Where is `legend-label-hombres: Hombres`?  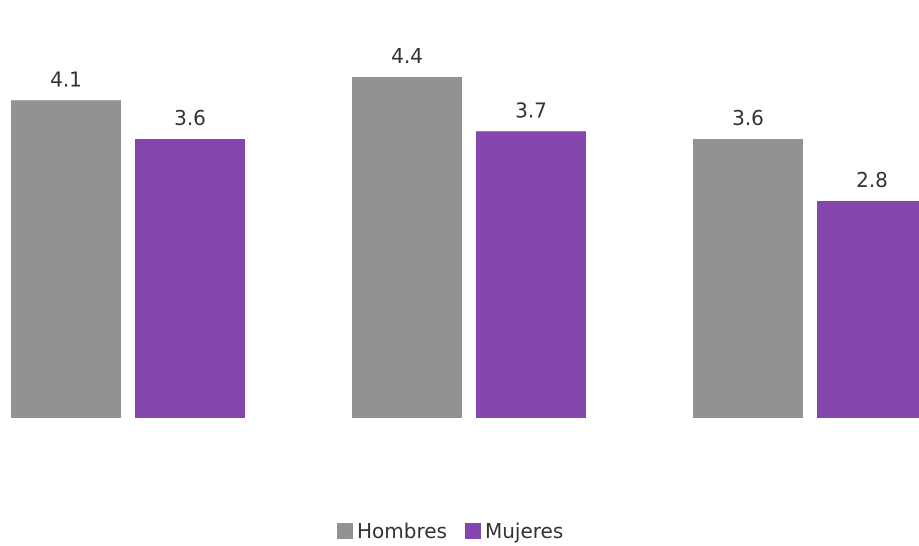
legend-label-hombres: Hombres is located at coordinates (402, 531).